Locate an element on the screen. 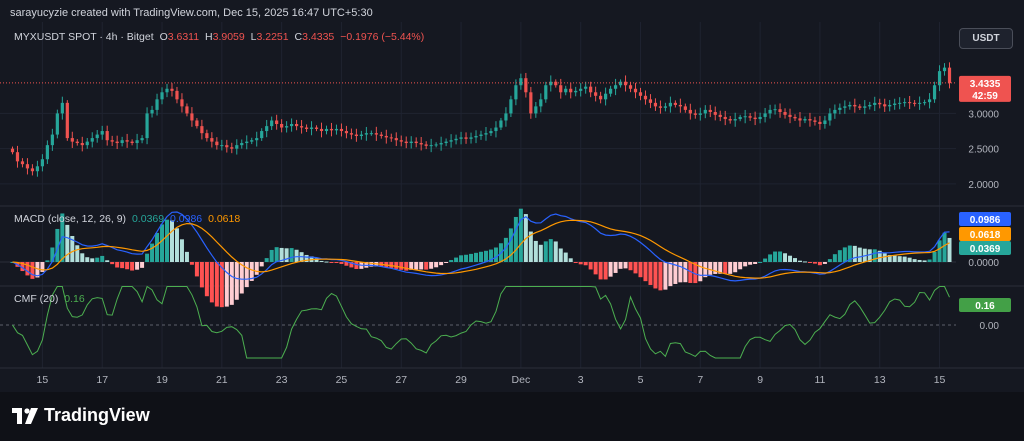  signal-line is located at coordinates (481, 249).